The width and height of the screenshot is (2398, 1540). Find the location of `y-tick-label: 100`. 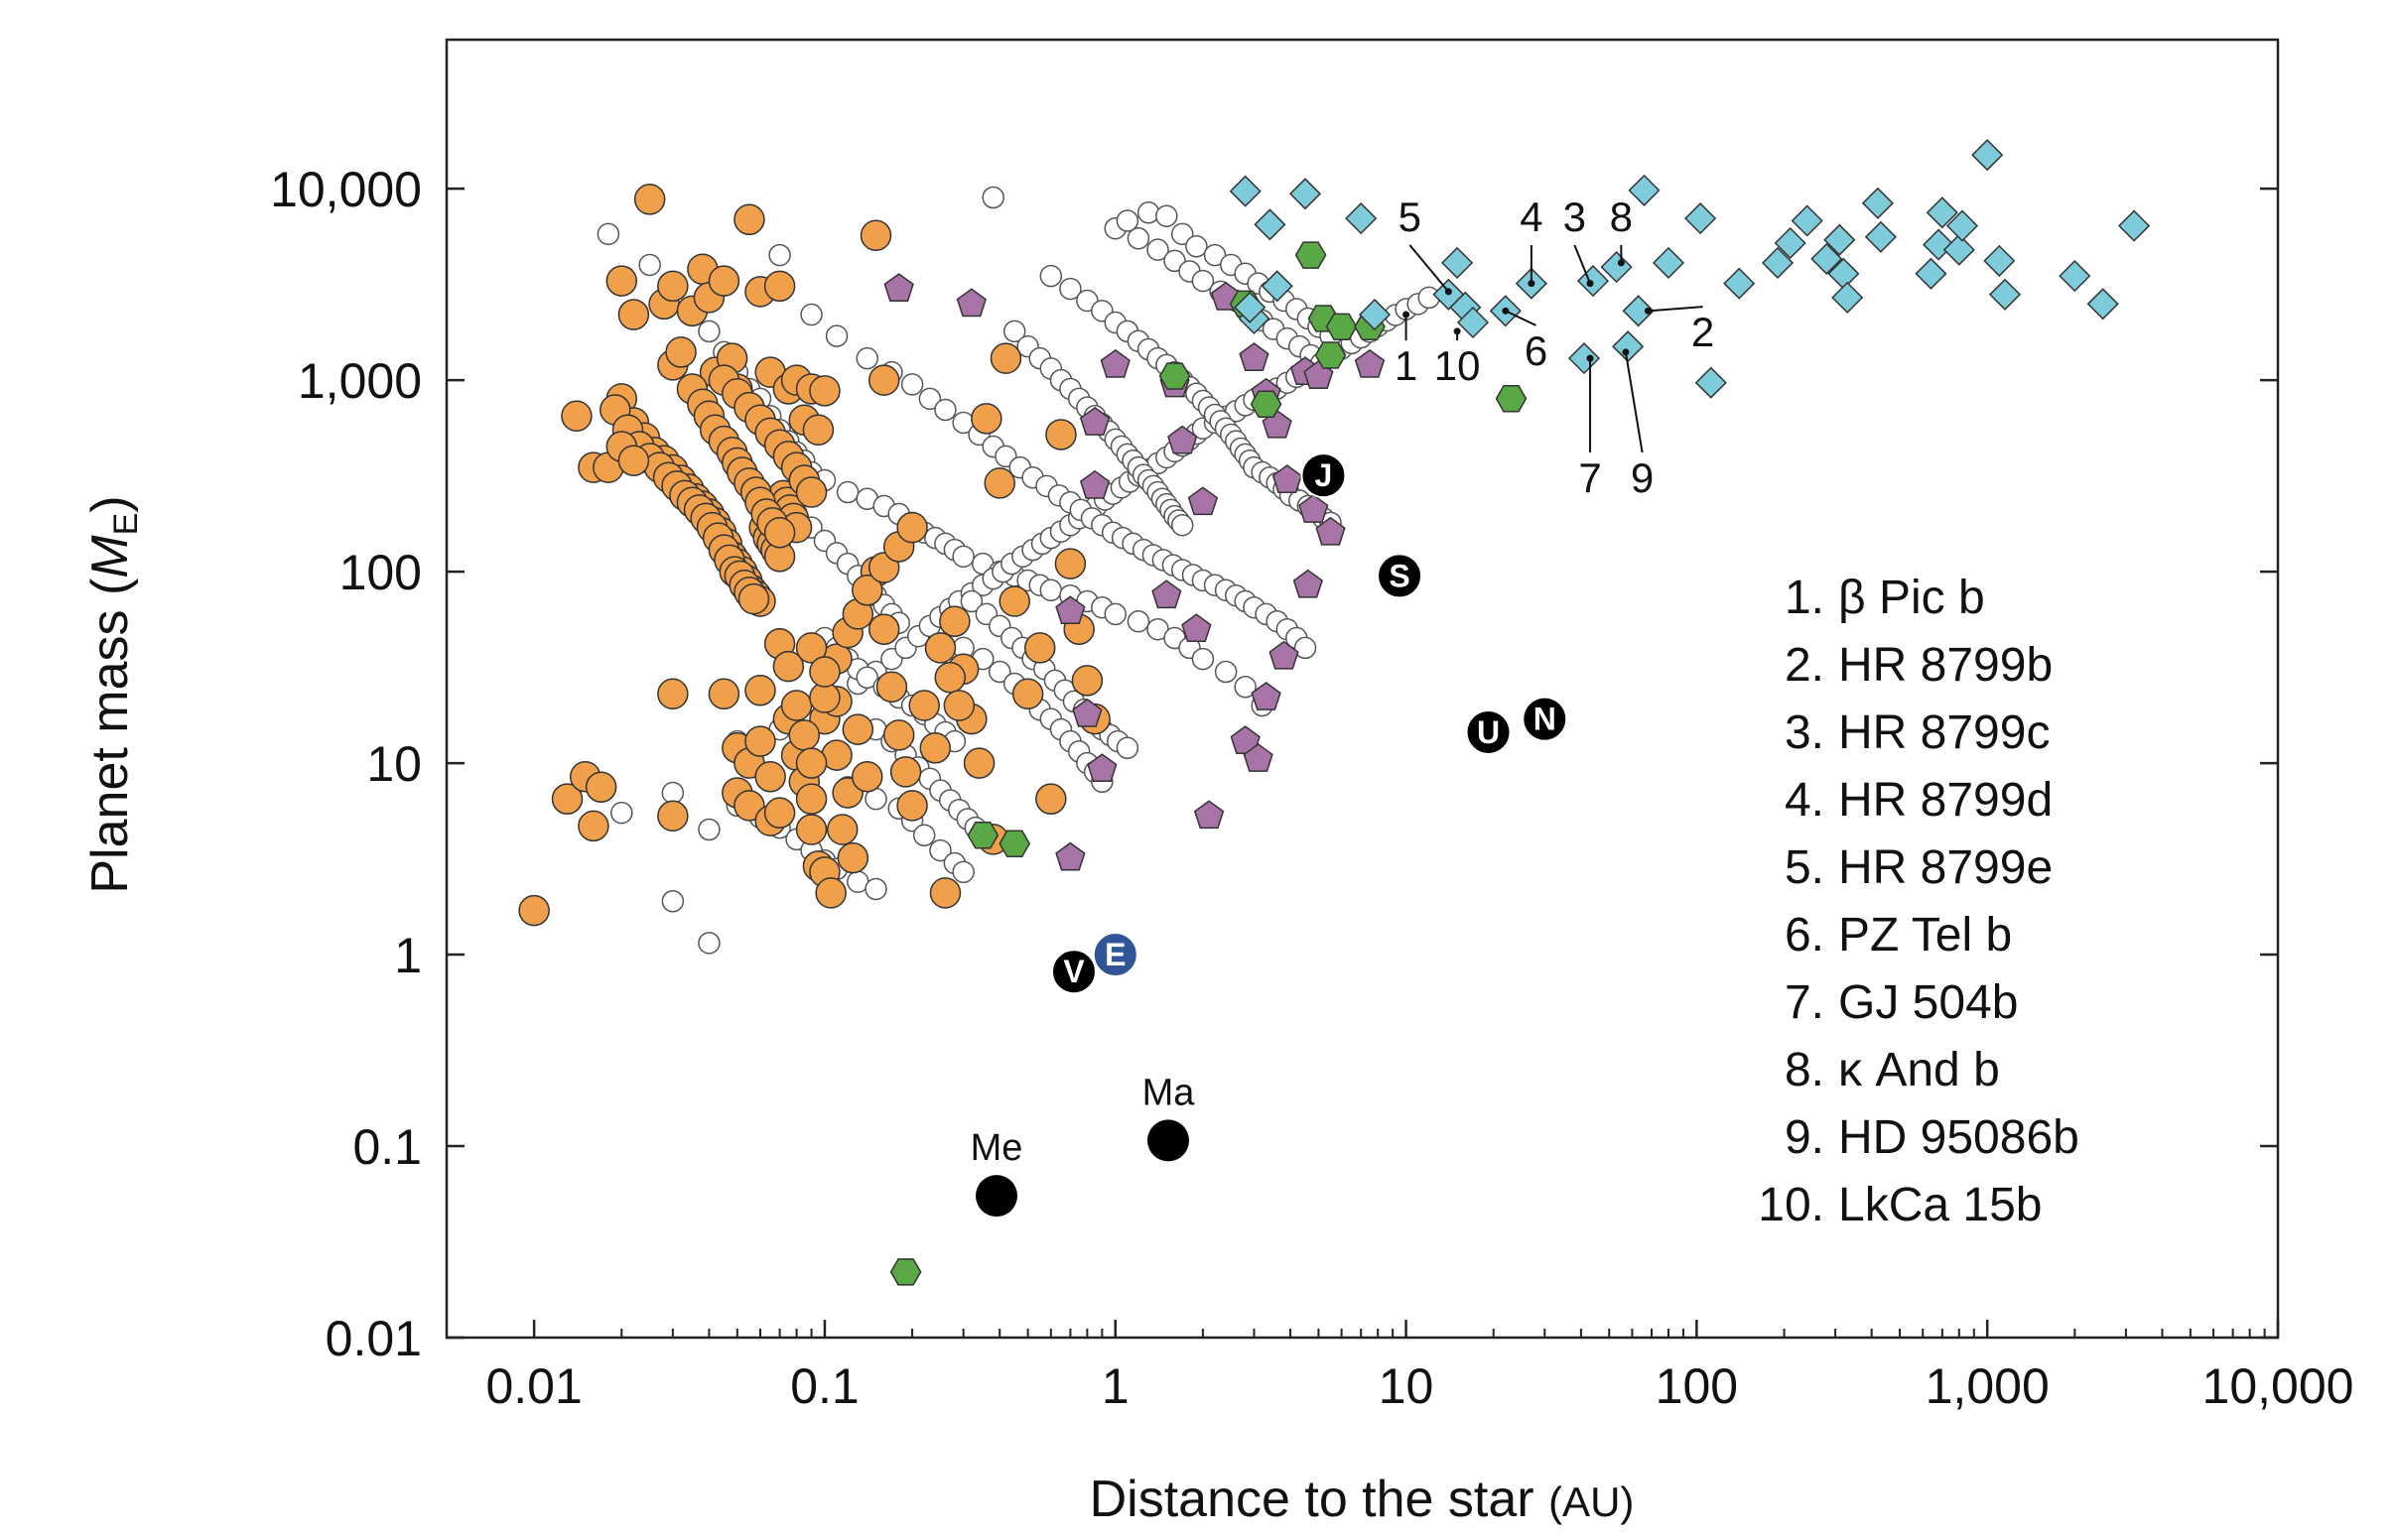

y-tick-label: 100 is located at coordinates (380, 572).